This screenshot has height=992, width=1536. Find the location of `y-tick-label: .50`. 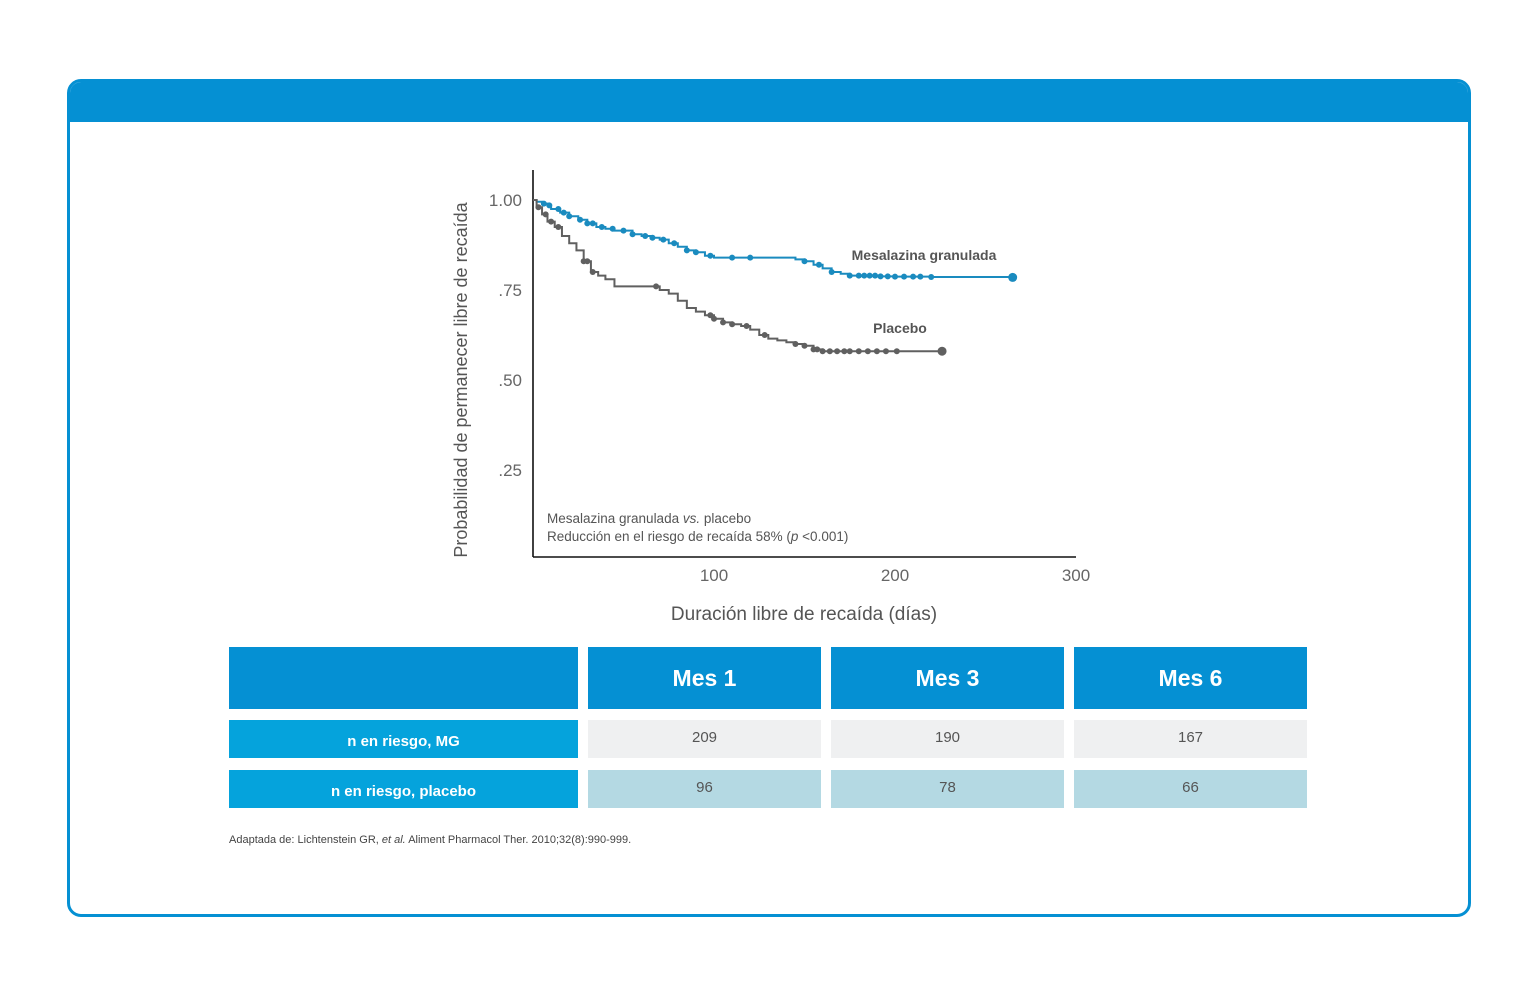

y-tick-label: .50 is located at coordinates (510, 380).